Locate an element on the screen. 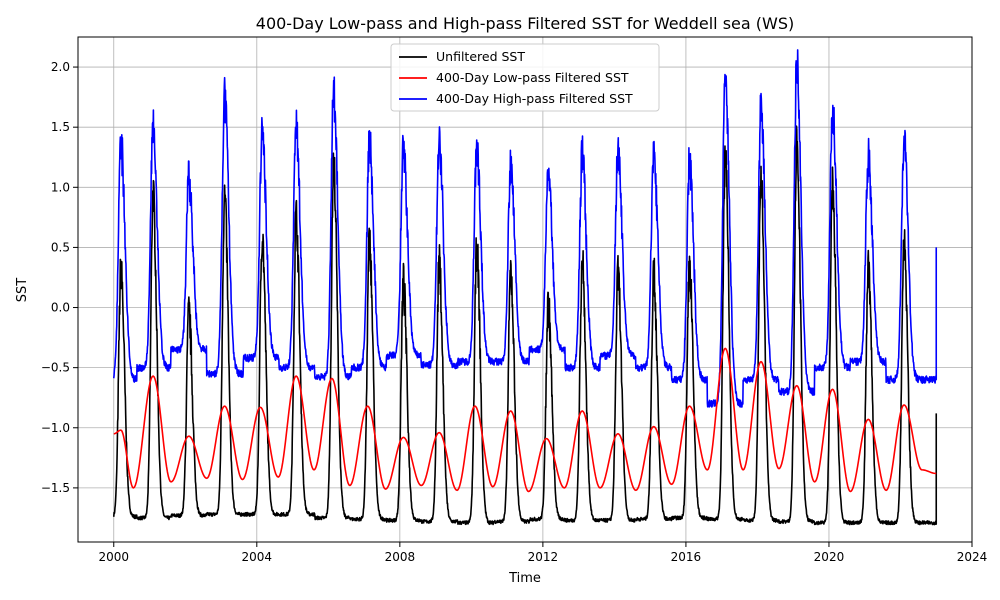 Image resolution: width=1000 pixels, height=600 pixels. x-axis-label: Time is located at coordinates (524, 578).